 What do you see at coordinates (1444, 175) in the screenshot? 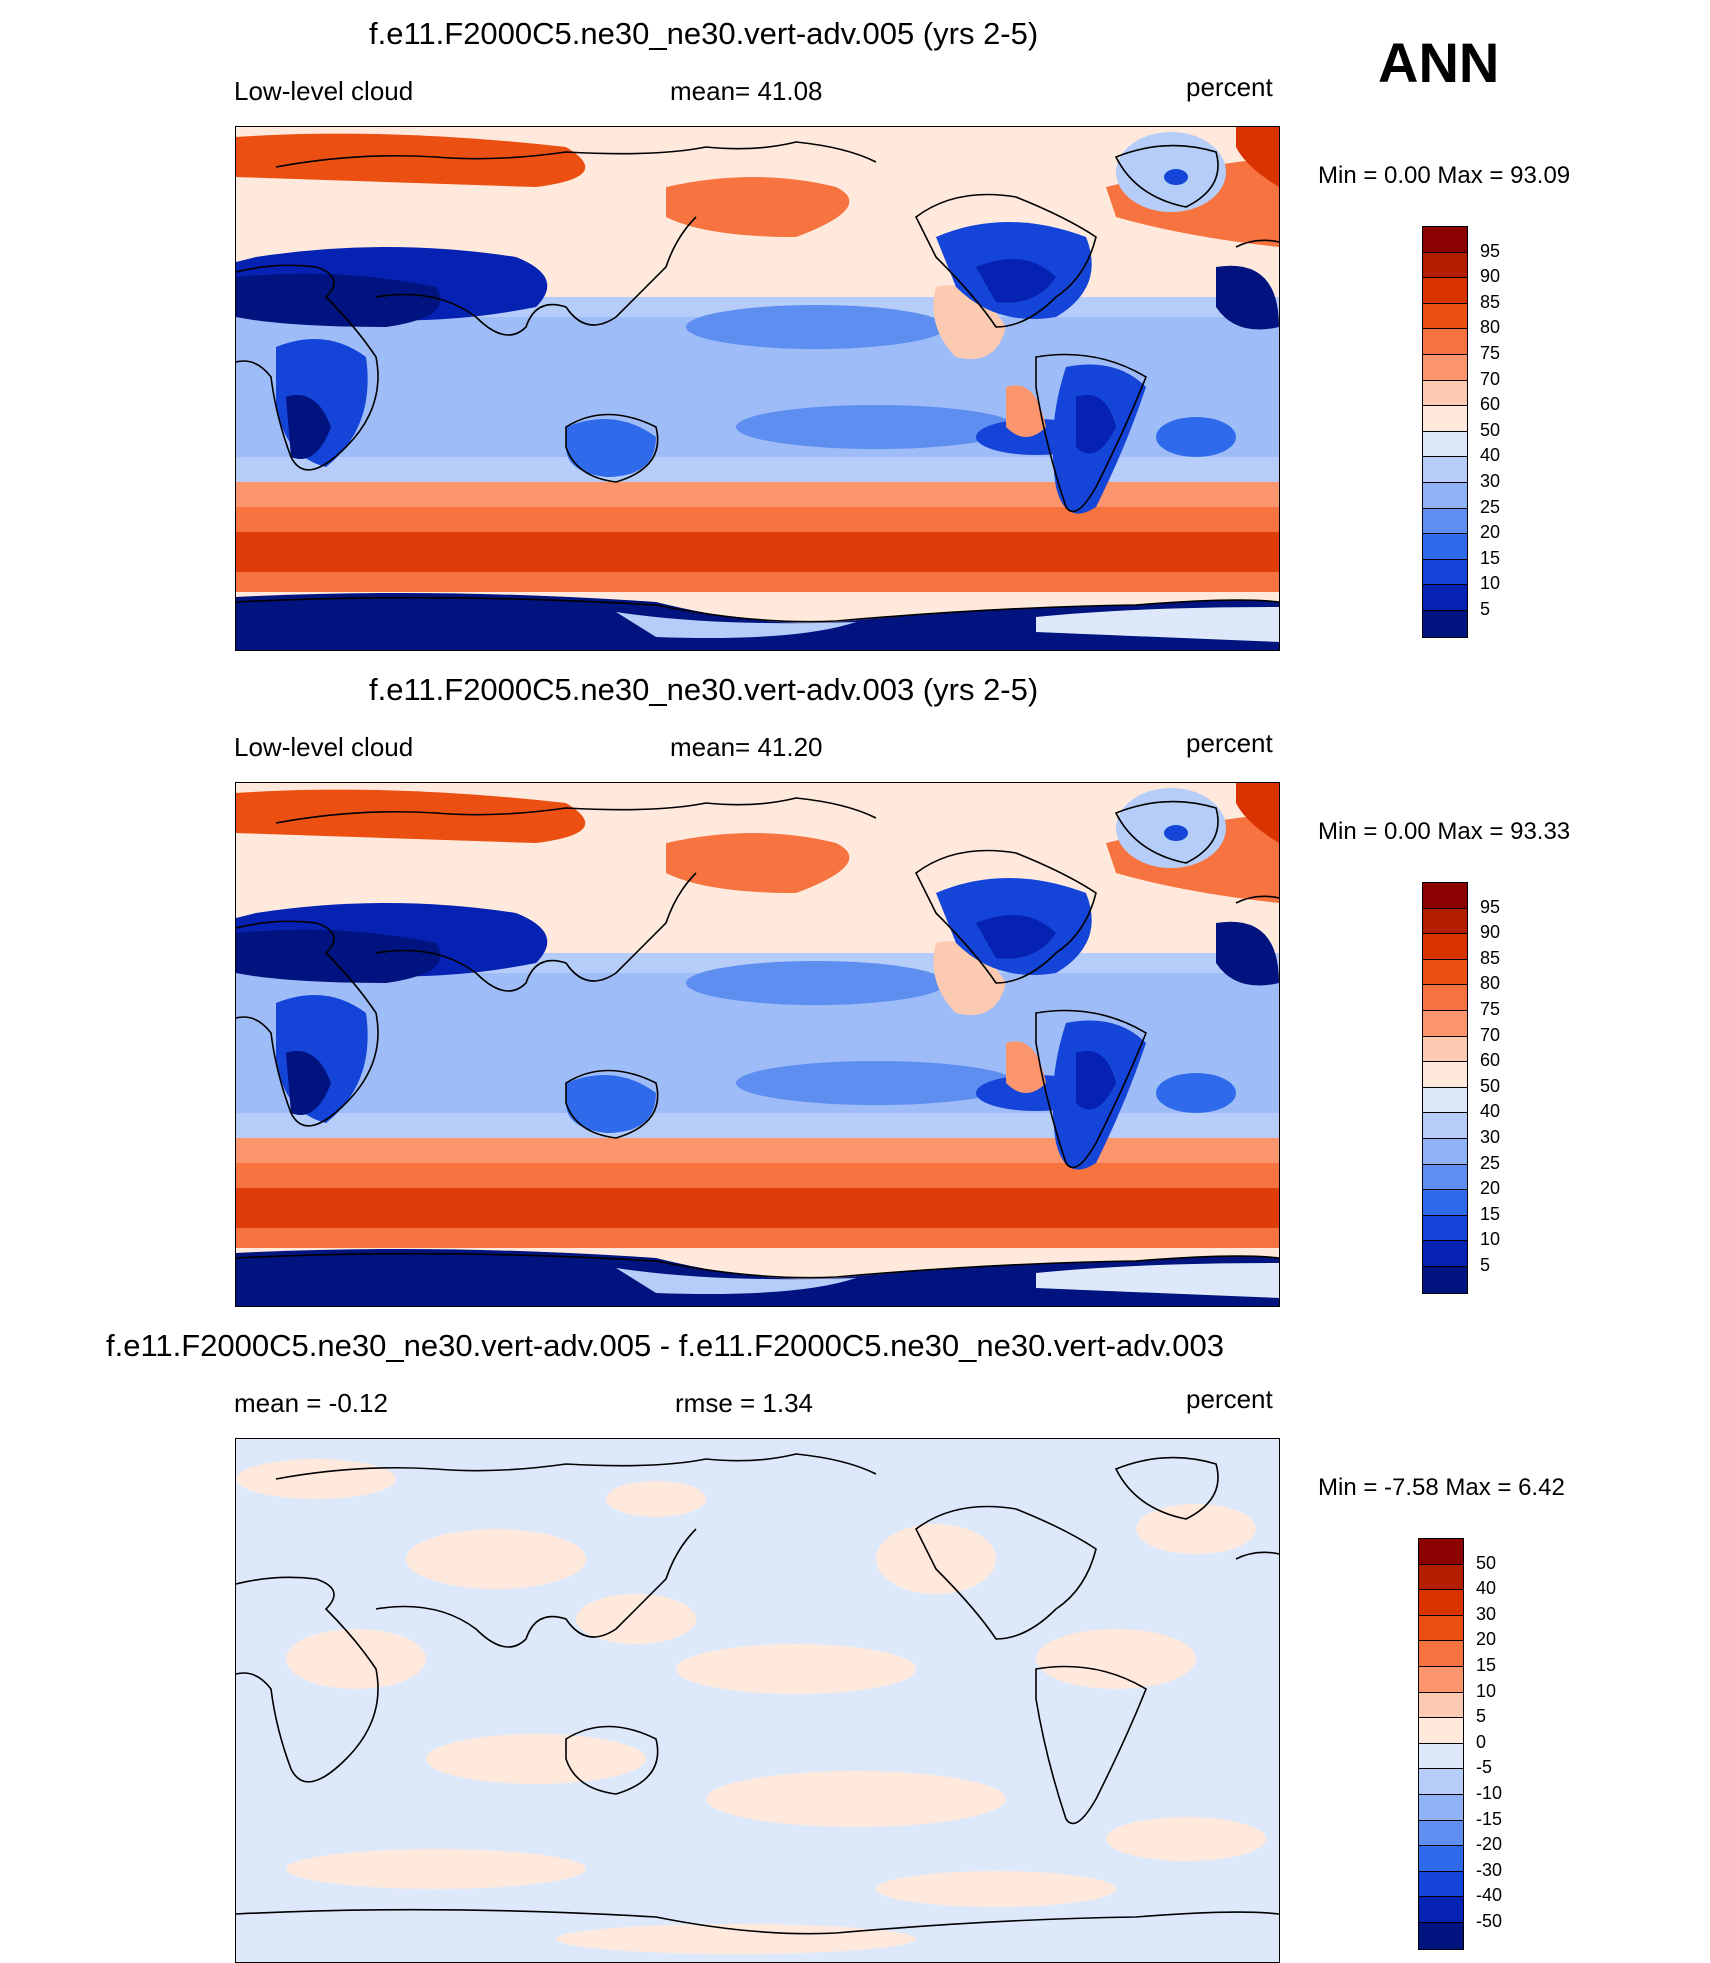
I see `min-max-label: Min = 0.00 Max = 93.09` at bounding box center [1444, 175].